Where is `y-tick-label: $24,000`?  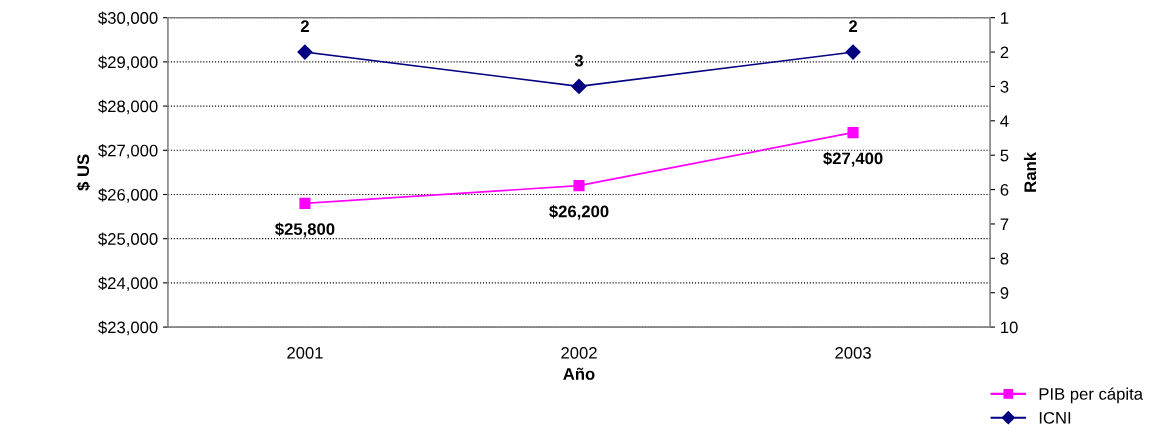 y-tick-label: $24,000 is located at coordinates (128, 284).